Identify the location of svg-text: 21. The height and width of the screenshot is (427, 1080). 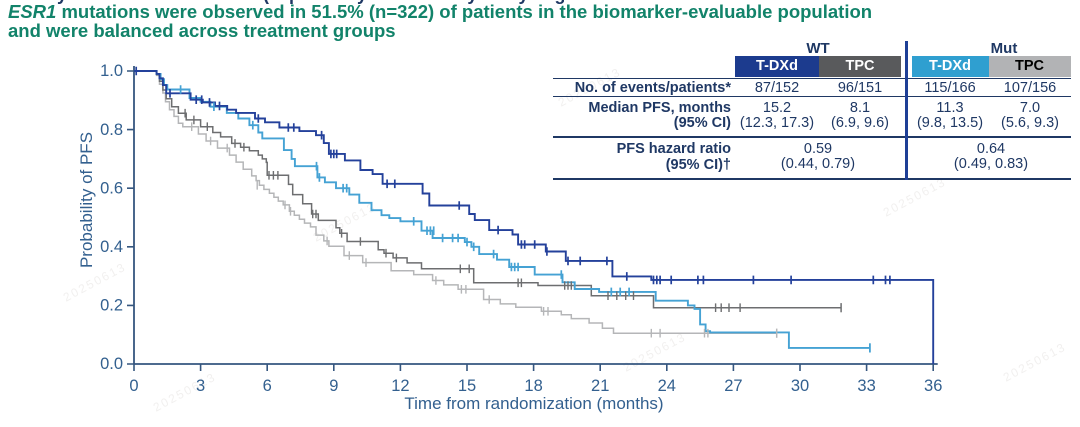
(600, 386).